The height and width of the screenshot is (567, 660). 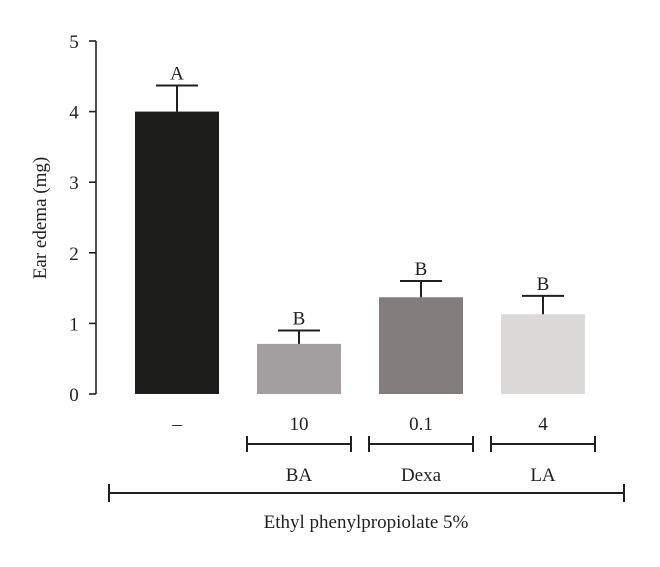 I want to click on y-tick-label: 3, so click(x=74, y=183).